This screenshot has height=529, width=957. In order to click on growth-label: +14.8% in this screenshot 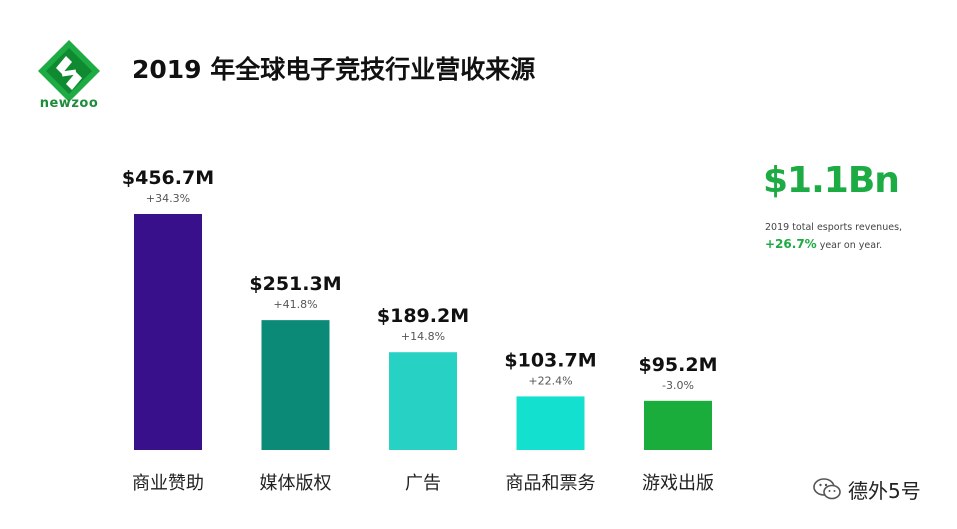, I will do `click(423, 336)`.